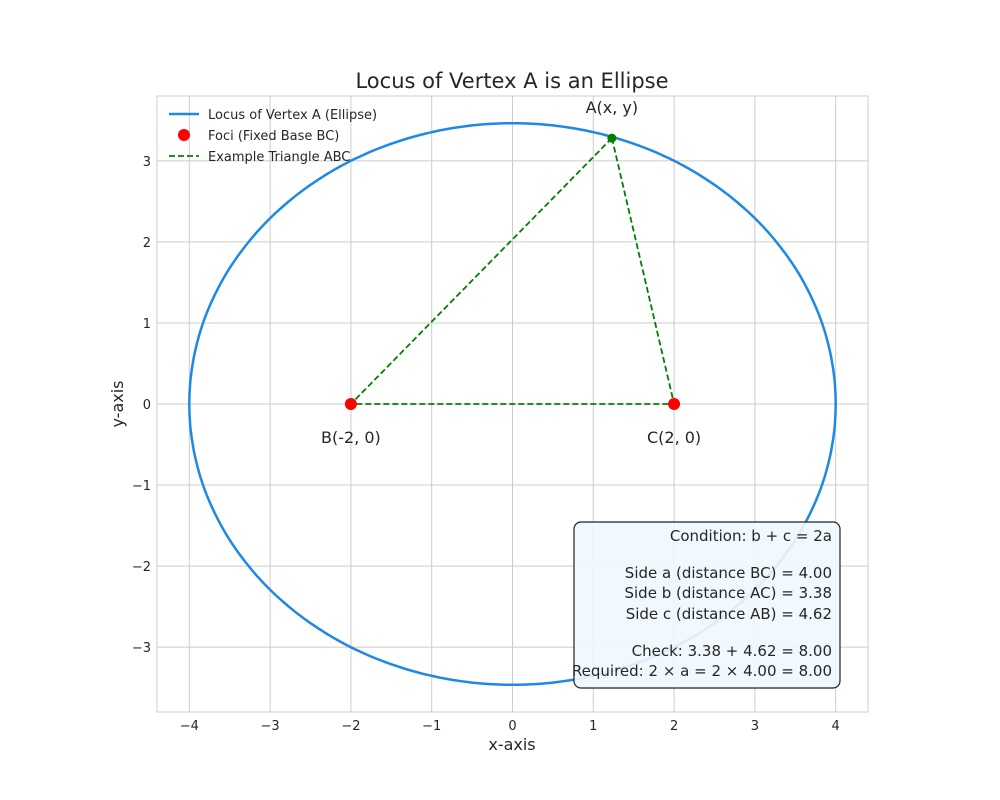 Image resolution: width=1000 pixels, height=800 pixels. Describe the element at coordinates (141, 567) in the screenshot. I see `y-tick-label: −2` at that location.